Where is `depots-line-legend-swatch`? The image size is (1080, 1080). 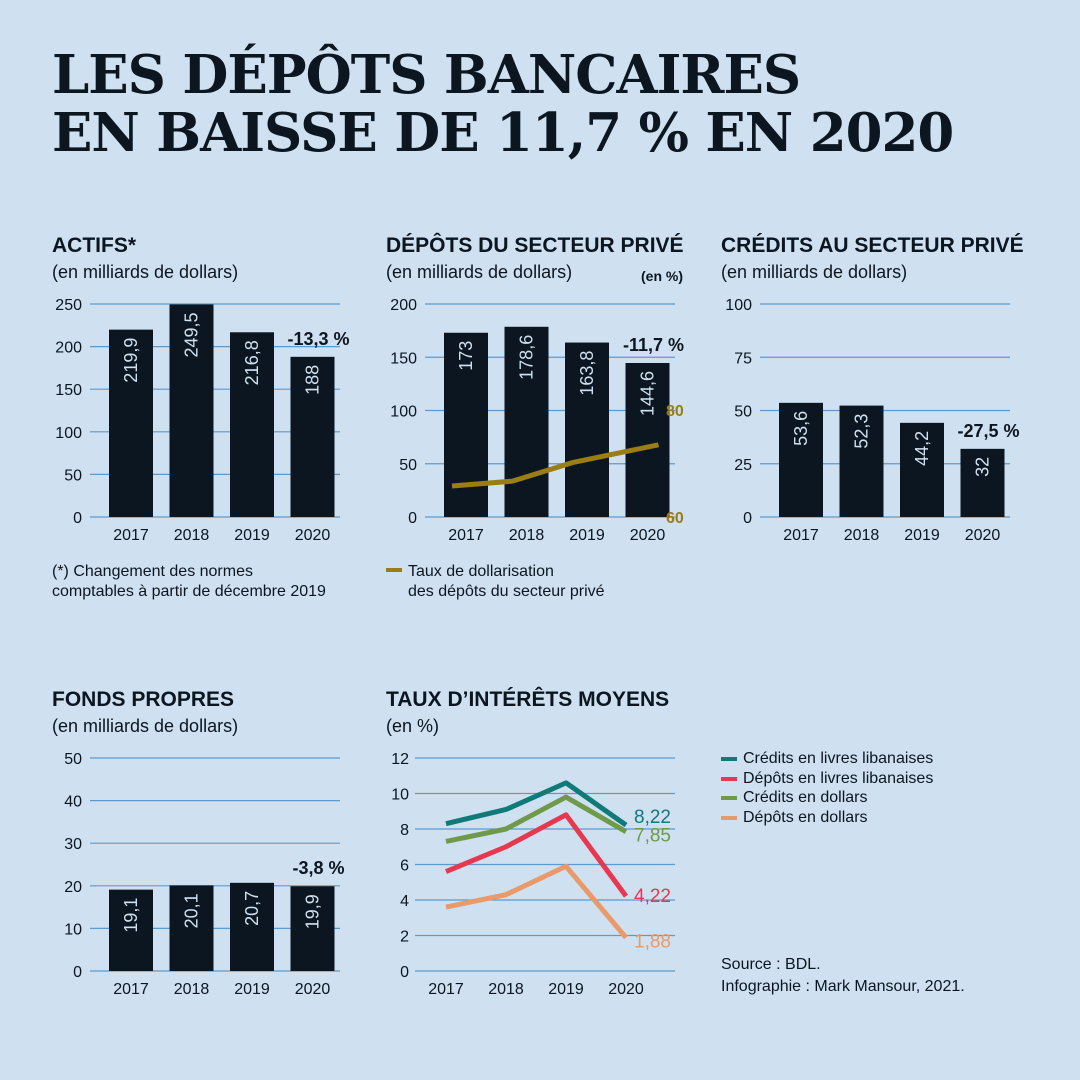 depots-line-legend-swatch is located at coordinates (394, 570).